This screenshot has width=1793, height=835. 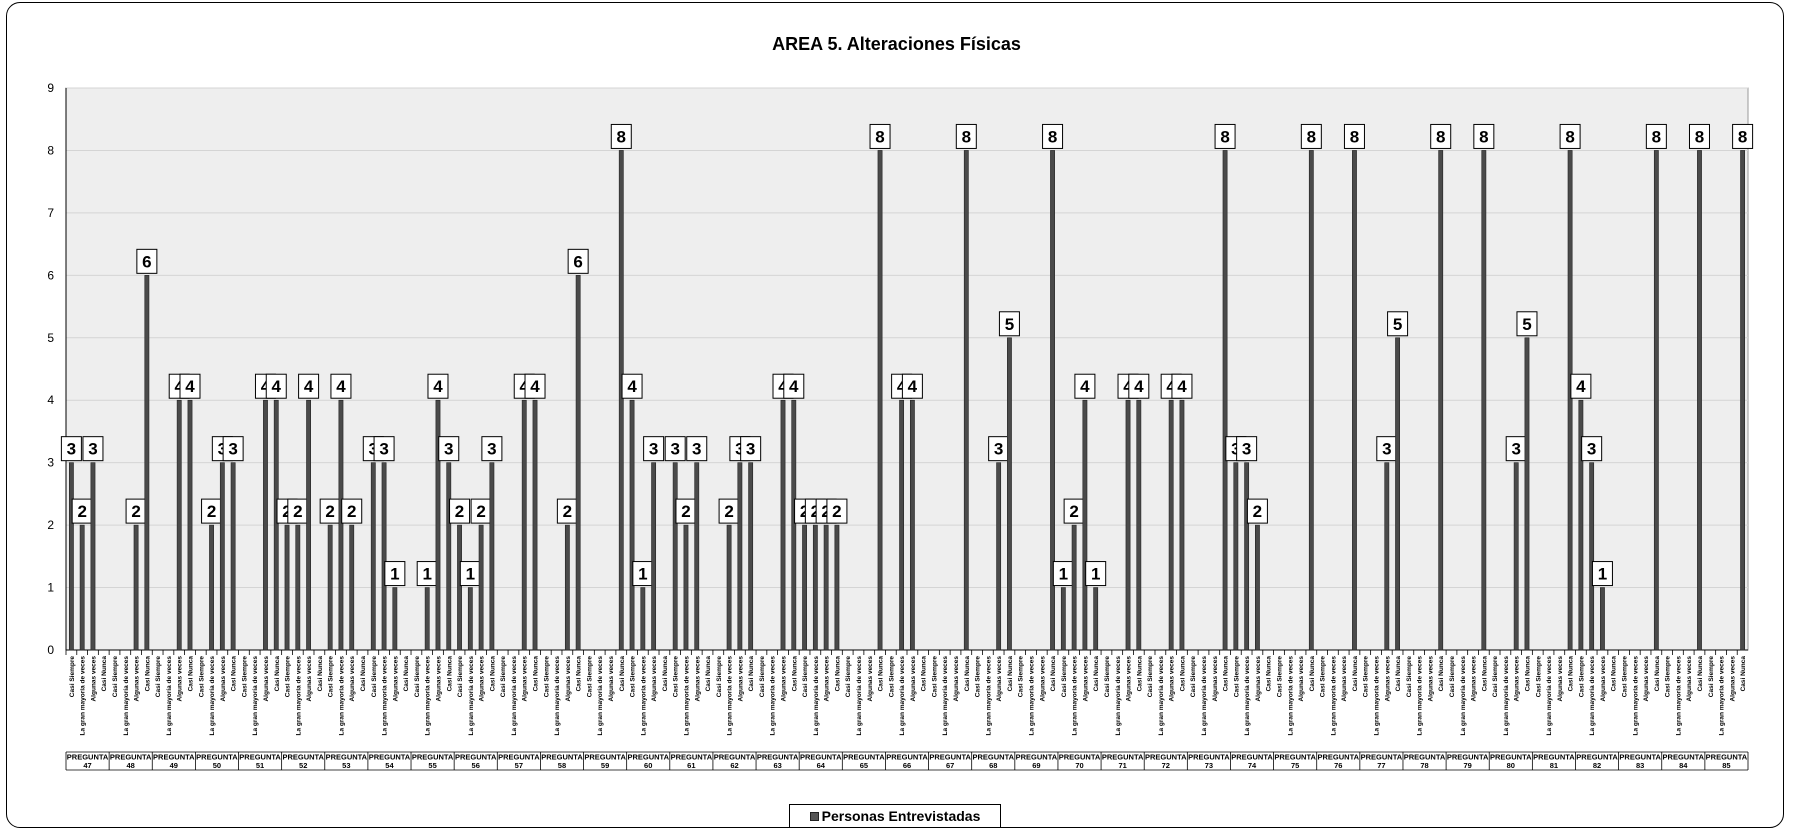 I want to click on y-tick-label: 2, so click(x=50, y=525).